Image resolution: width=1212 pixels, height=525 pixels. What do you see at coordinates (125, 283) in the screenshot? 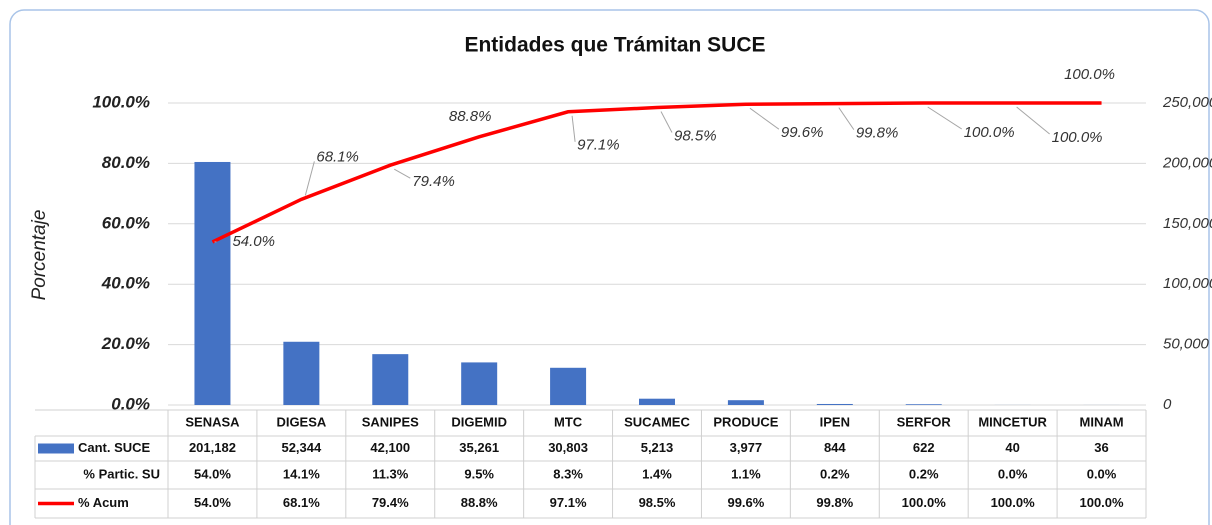
I see `y-tick-label: 40.0%` at bounding box center [125, 283].